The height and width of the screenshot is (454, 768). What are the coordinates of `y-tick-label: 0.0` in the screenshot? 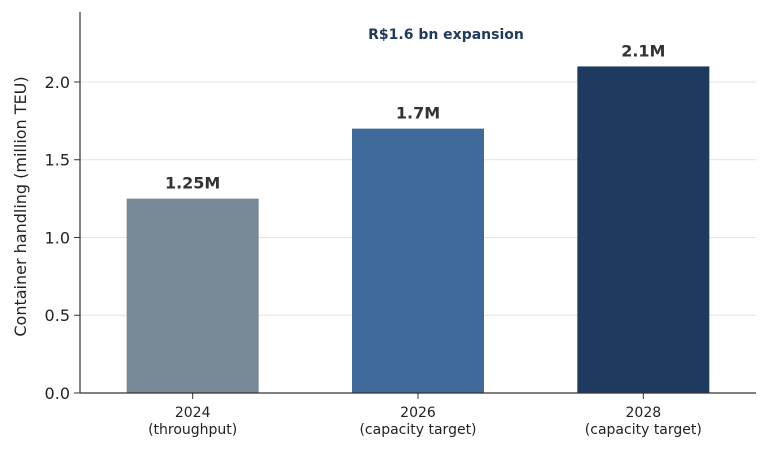 It's located at (57, 393).